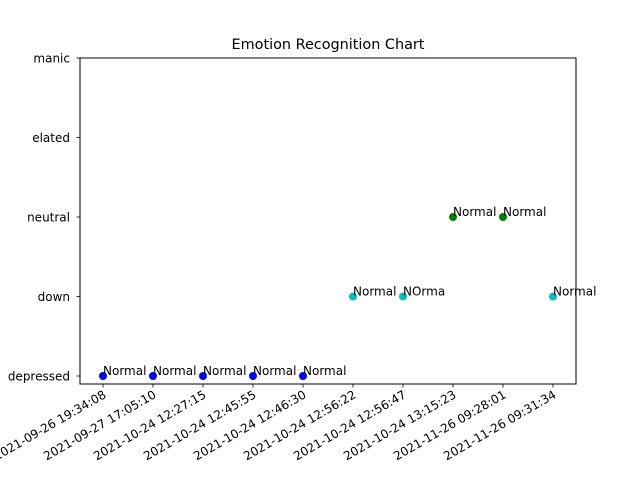 This screenshot has height=484, width=640. What do you see at coordinates (51, 138) in the screenshot?
I see `y-tick-label: elated` at bounding box center [51, 138].